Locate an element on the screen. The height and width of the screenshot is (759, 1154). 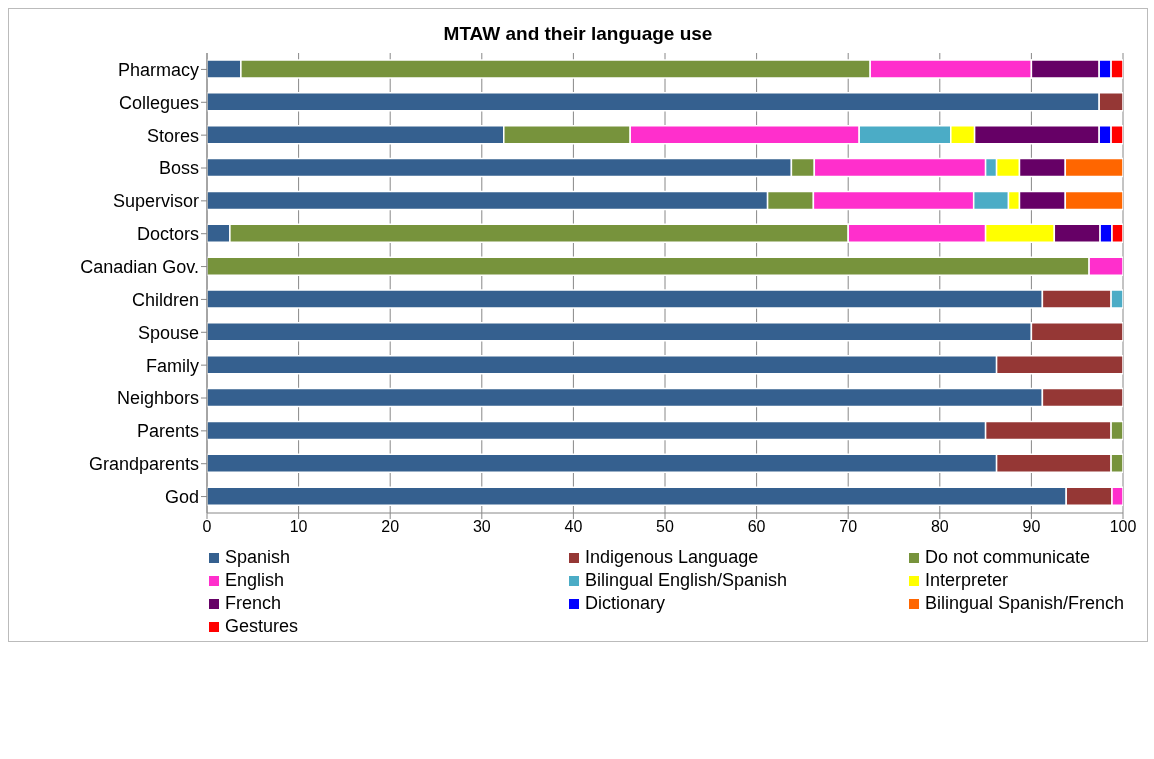
legend-label: Bilingual English/Spanish is located at coordinates (686, 580).